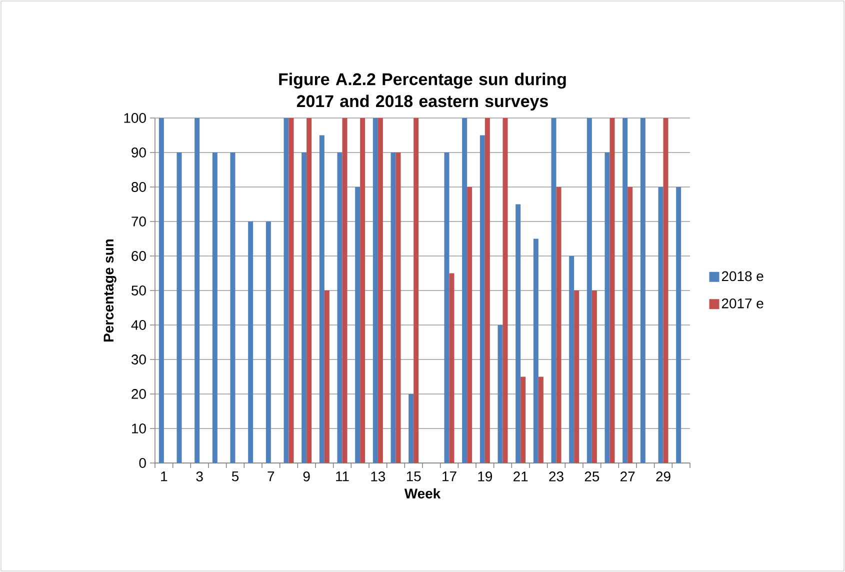 This screenshot has width=845, height=572. I want to click on y-tick-label: 10, so click(139, 429).